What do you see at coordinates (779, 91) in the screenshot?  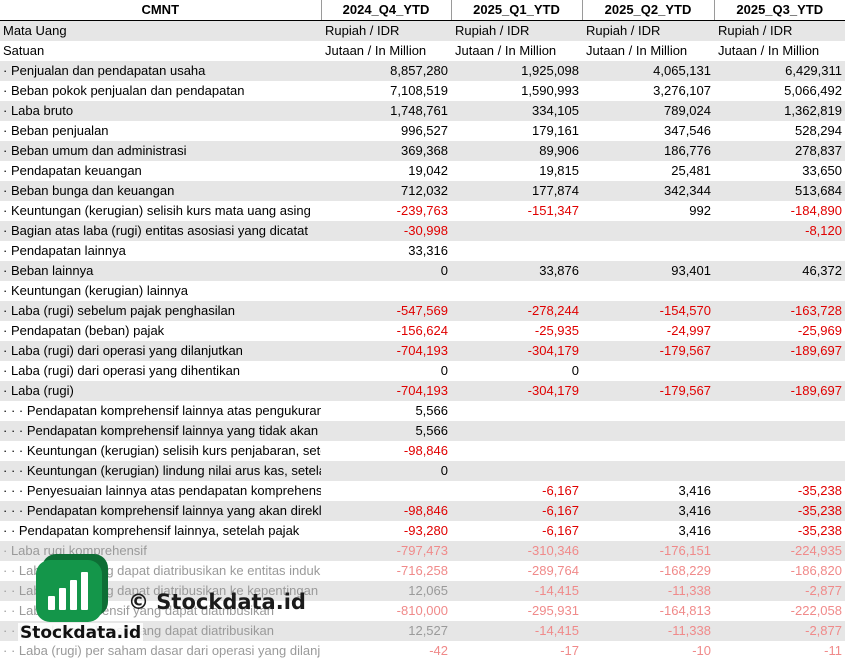 I see `value-cell: 5,066,492` at bounding box center [779, 91].